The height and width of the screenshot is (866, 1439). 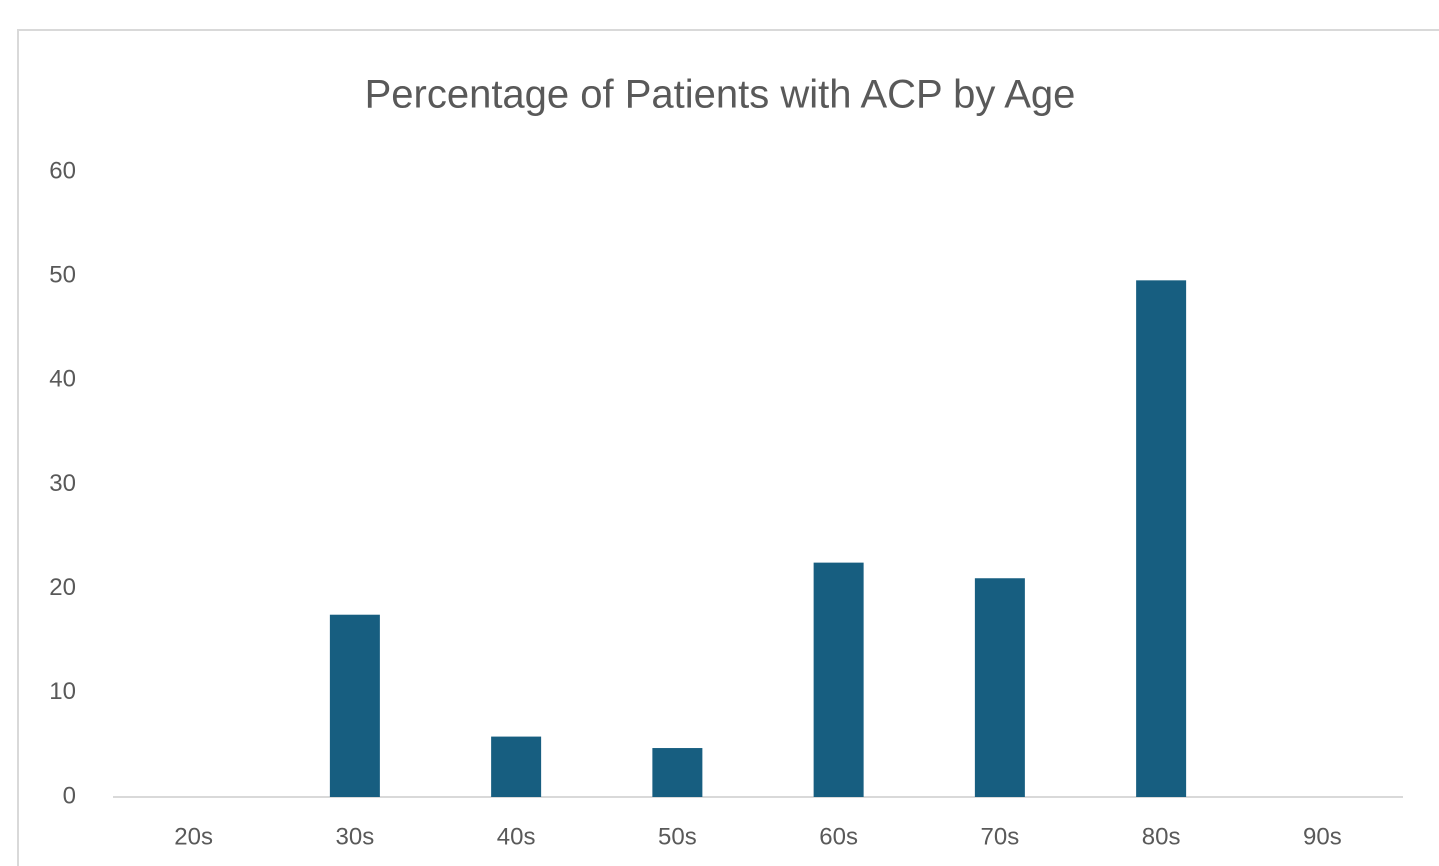 What do you see at coordinates (355, 836) in the screenshot?
I see `x-tick-label: 30s` at bounding box center [355, 836].